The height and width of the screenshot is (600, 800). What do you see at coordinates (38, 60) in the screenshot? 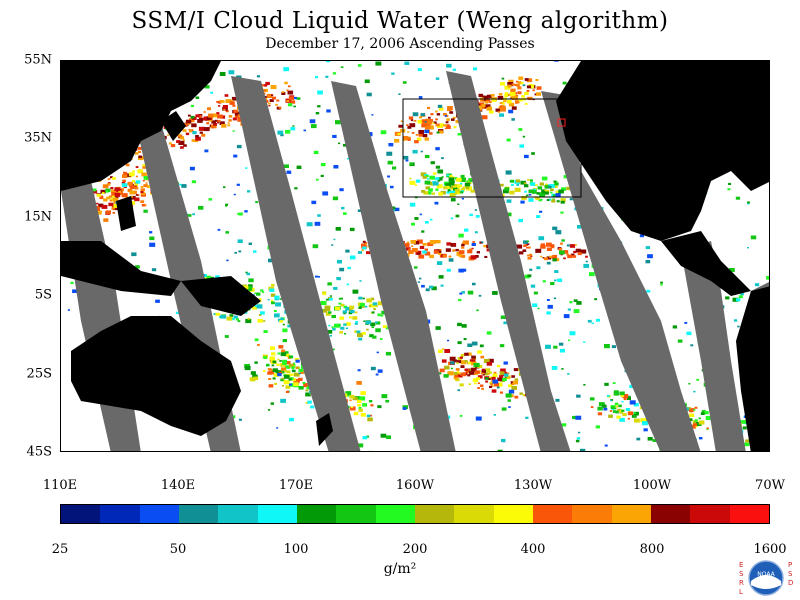
I see `lat-label-55n: 55N` at bounding box center [38, 60].